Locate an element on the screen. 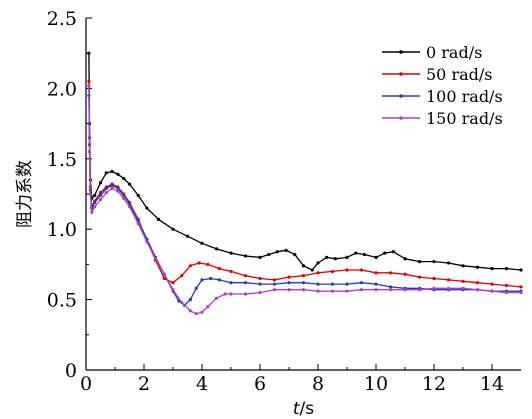 This screenshot has width=532, height=419. legend-item: 50 rad/s is located at coordinates (437, 74).